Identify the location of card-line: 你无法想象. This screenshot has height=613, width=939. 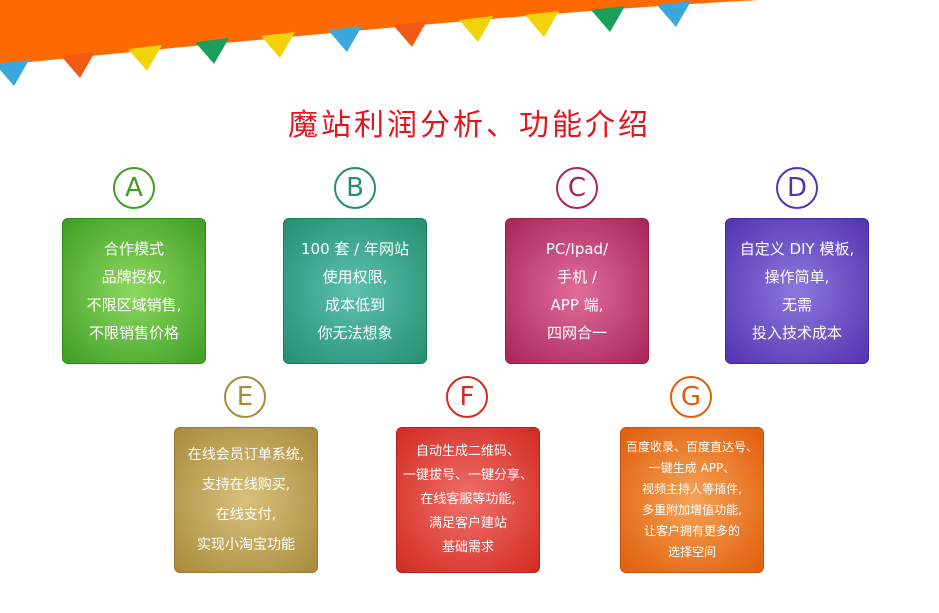
(355, 333).